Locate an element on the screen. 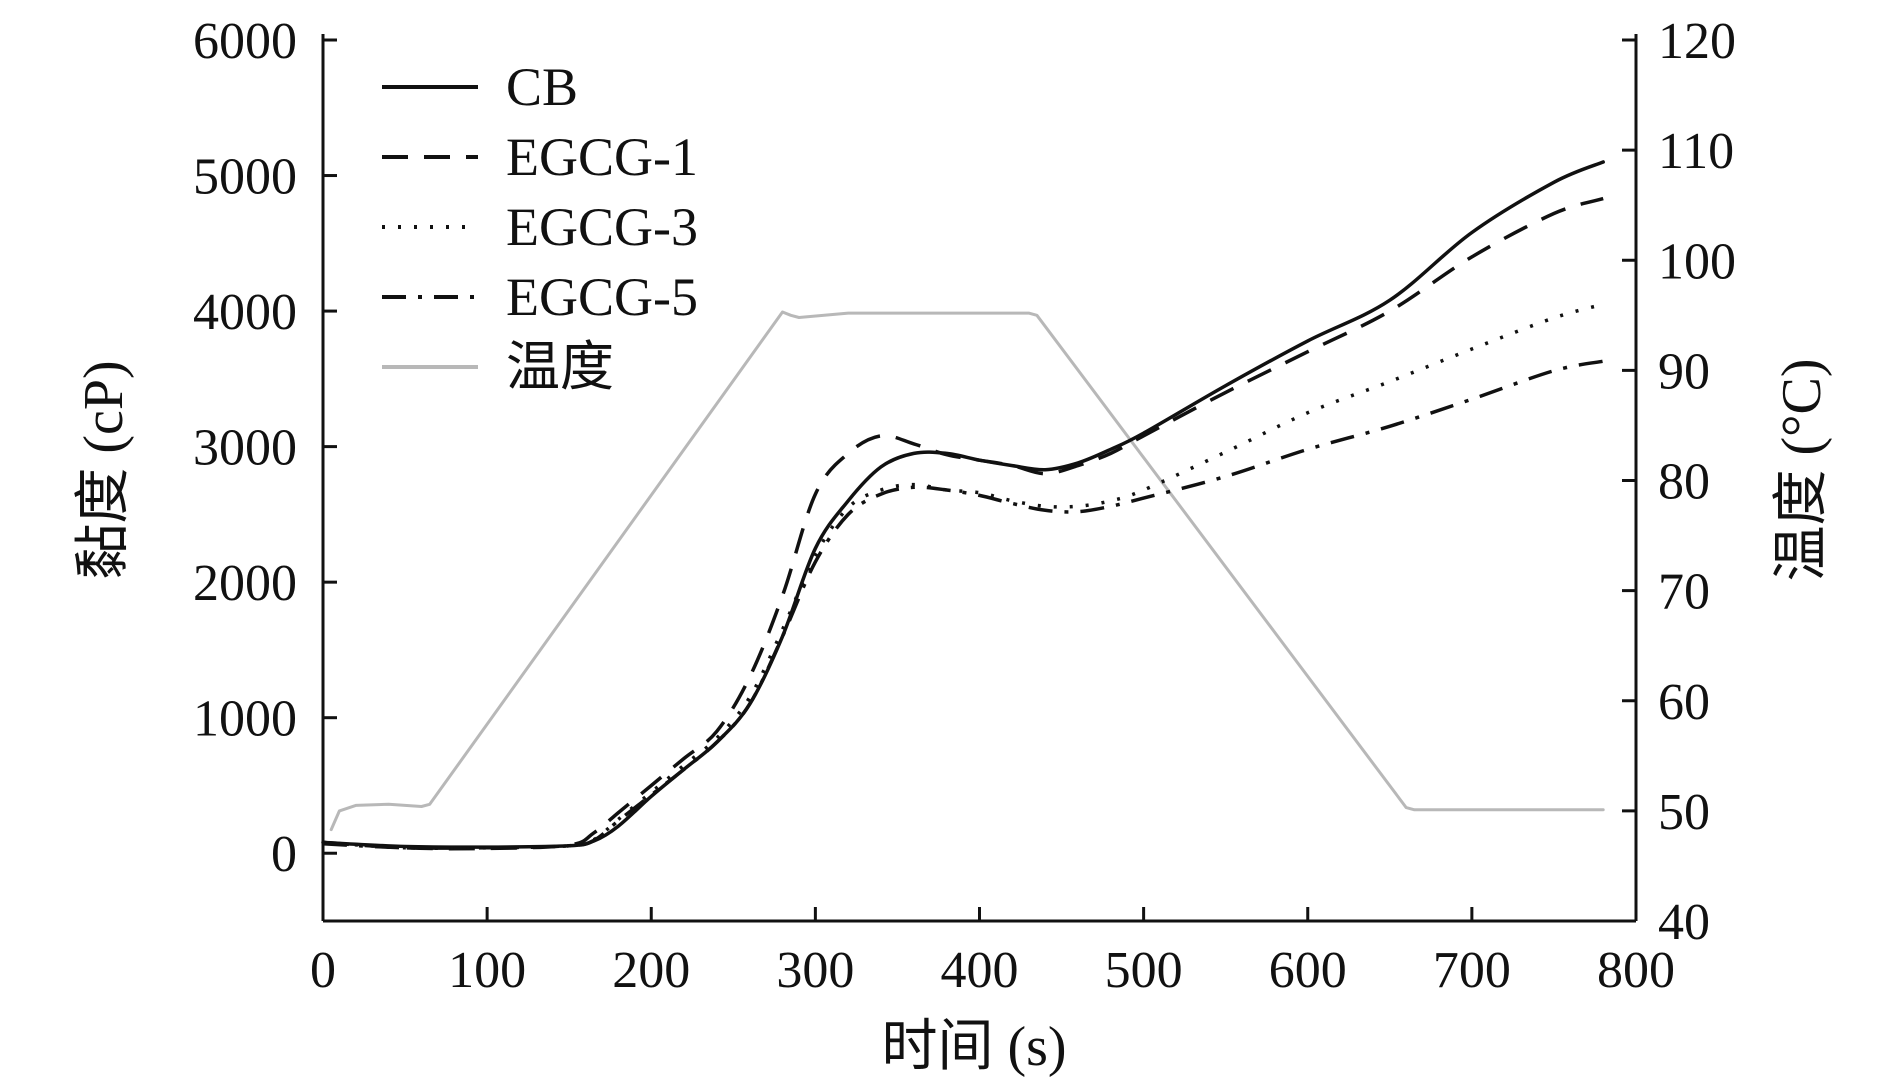 Image resolution: width=1890 pixels, height=1084 pixels. x-tick-label: 600 is located at coordinates (1308, 970).